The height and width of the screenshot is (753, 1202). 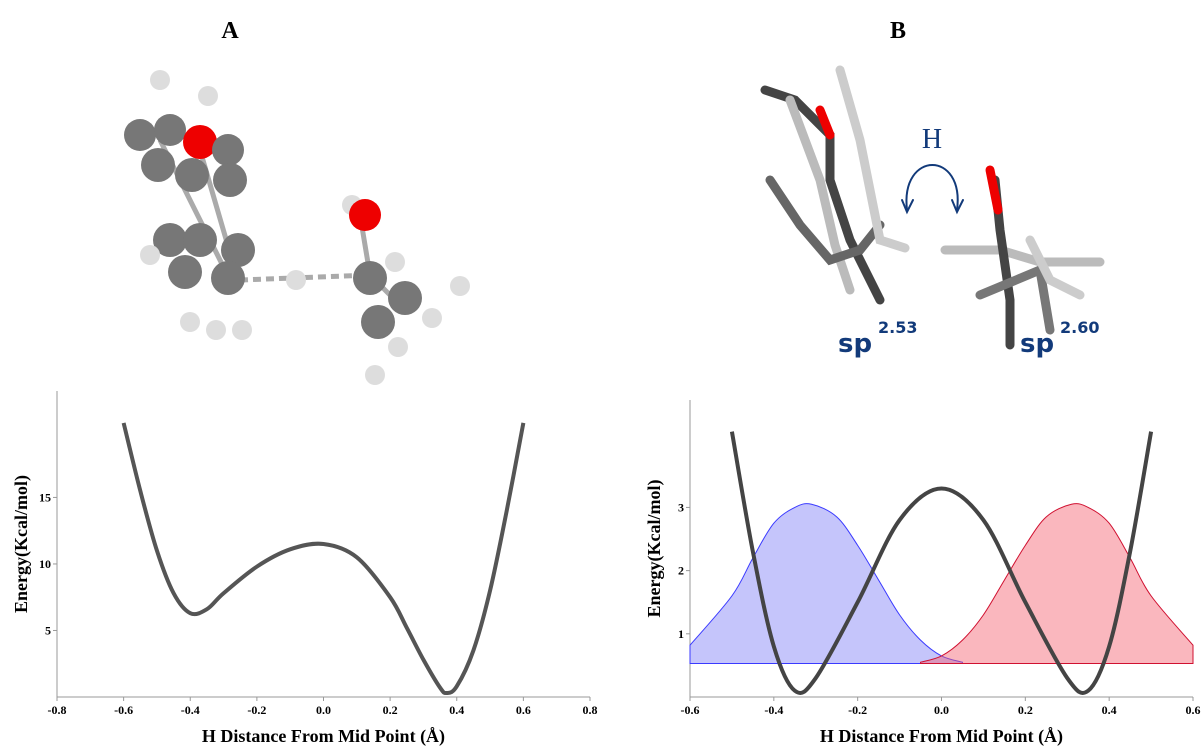 What do you see at coordinates (681, 634) in the screenshot?
I see `y-tick-label: 1` at bounding box center [681, 634].